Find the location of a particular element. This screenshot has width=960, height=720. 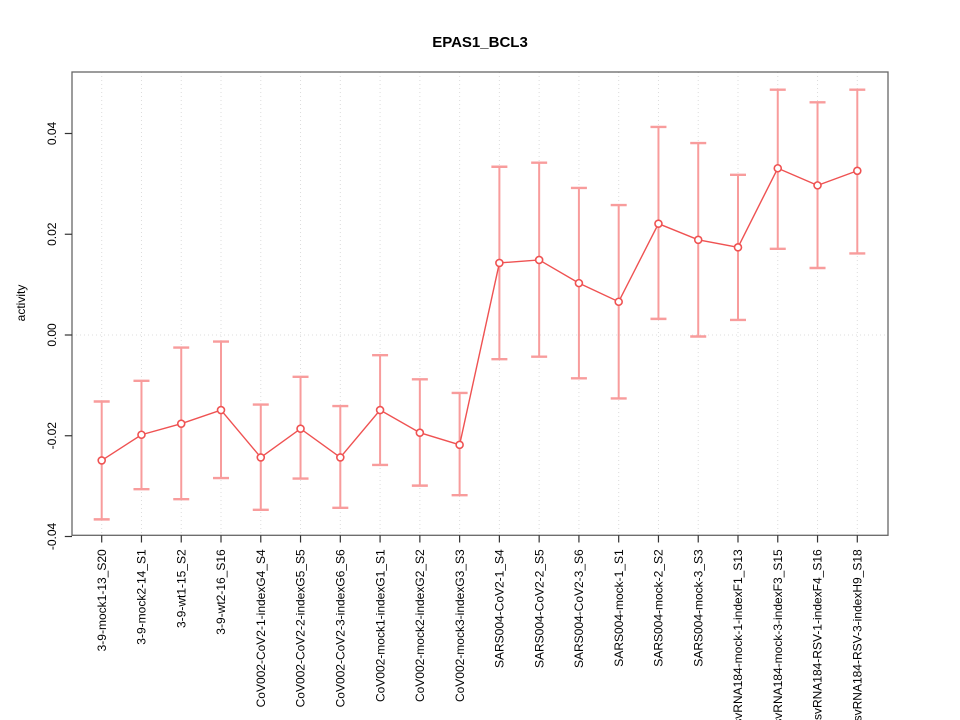

x-tick-label: SARS004-mock-2_S2 is located at coordinates (659, 608).